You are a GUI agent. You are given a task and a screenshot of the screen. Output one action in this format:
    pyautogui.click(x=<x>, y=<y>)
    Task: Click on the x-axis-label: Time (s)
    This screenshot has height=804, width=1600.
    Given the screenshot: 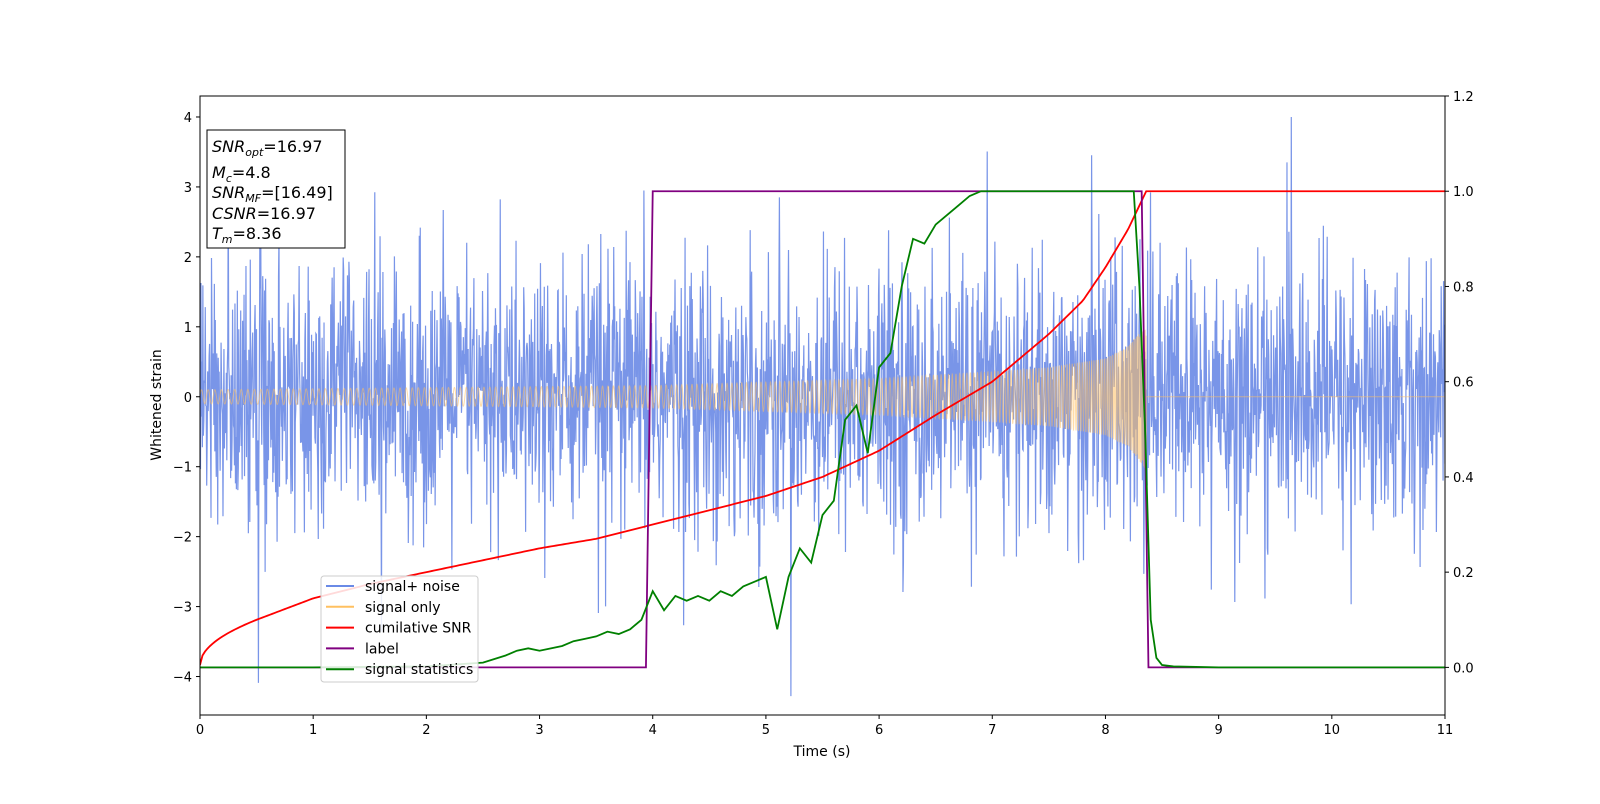 What is the action you would take?
    pyautogui.click(x=822, y=752)
    